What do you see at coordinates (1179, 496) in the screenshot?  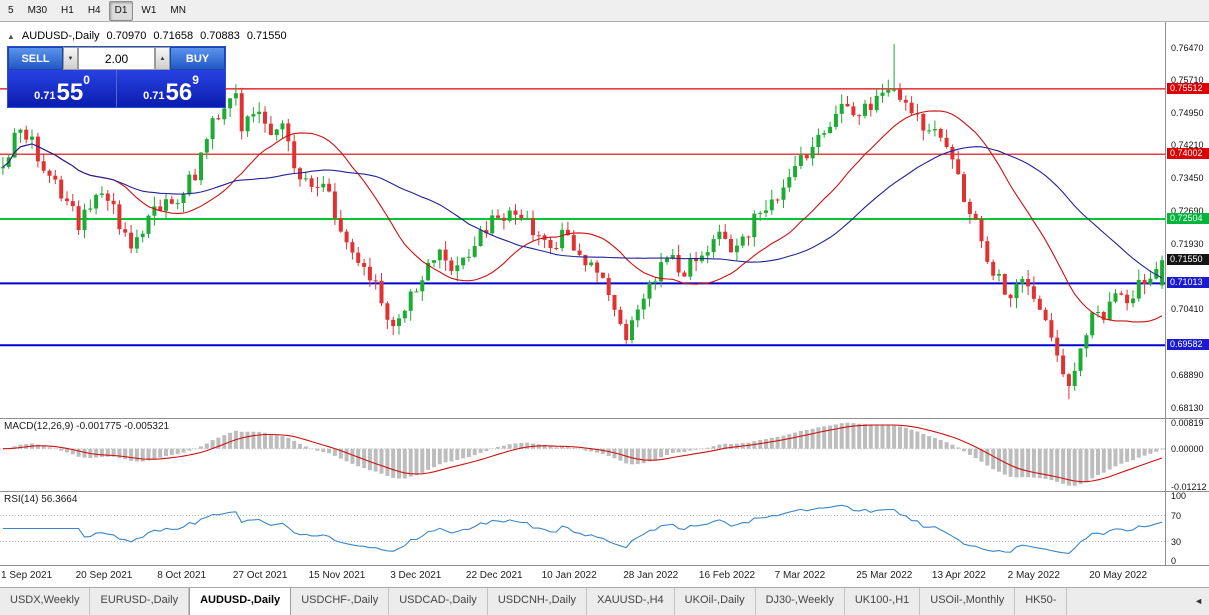 I see `rsi-axis-tick: 100` at bounding box center [1179, 496].